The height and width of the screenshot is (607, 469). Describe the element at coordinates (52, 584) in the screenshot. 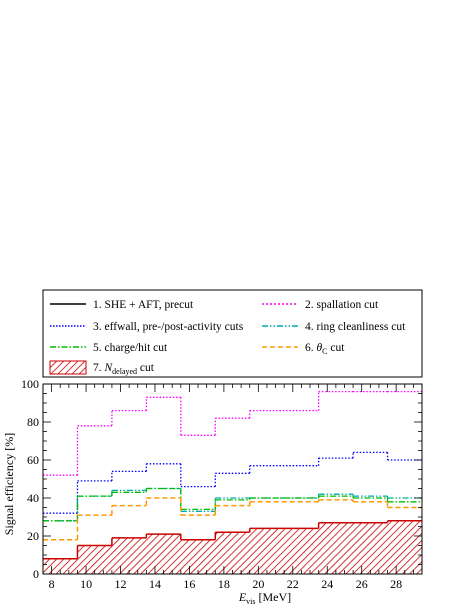

I see `x-tick-label: 8` at that location.